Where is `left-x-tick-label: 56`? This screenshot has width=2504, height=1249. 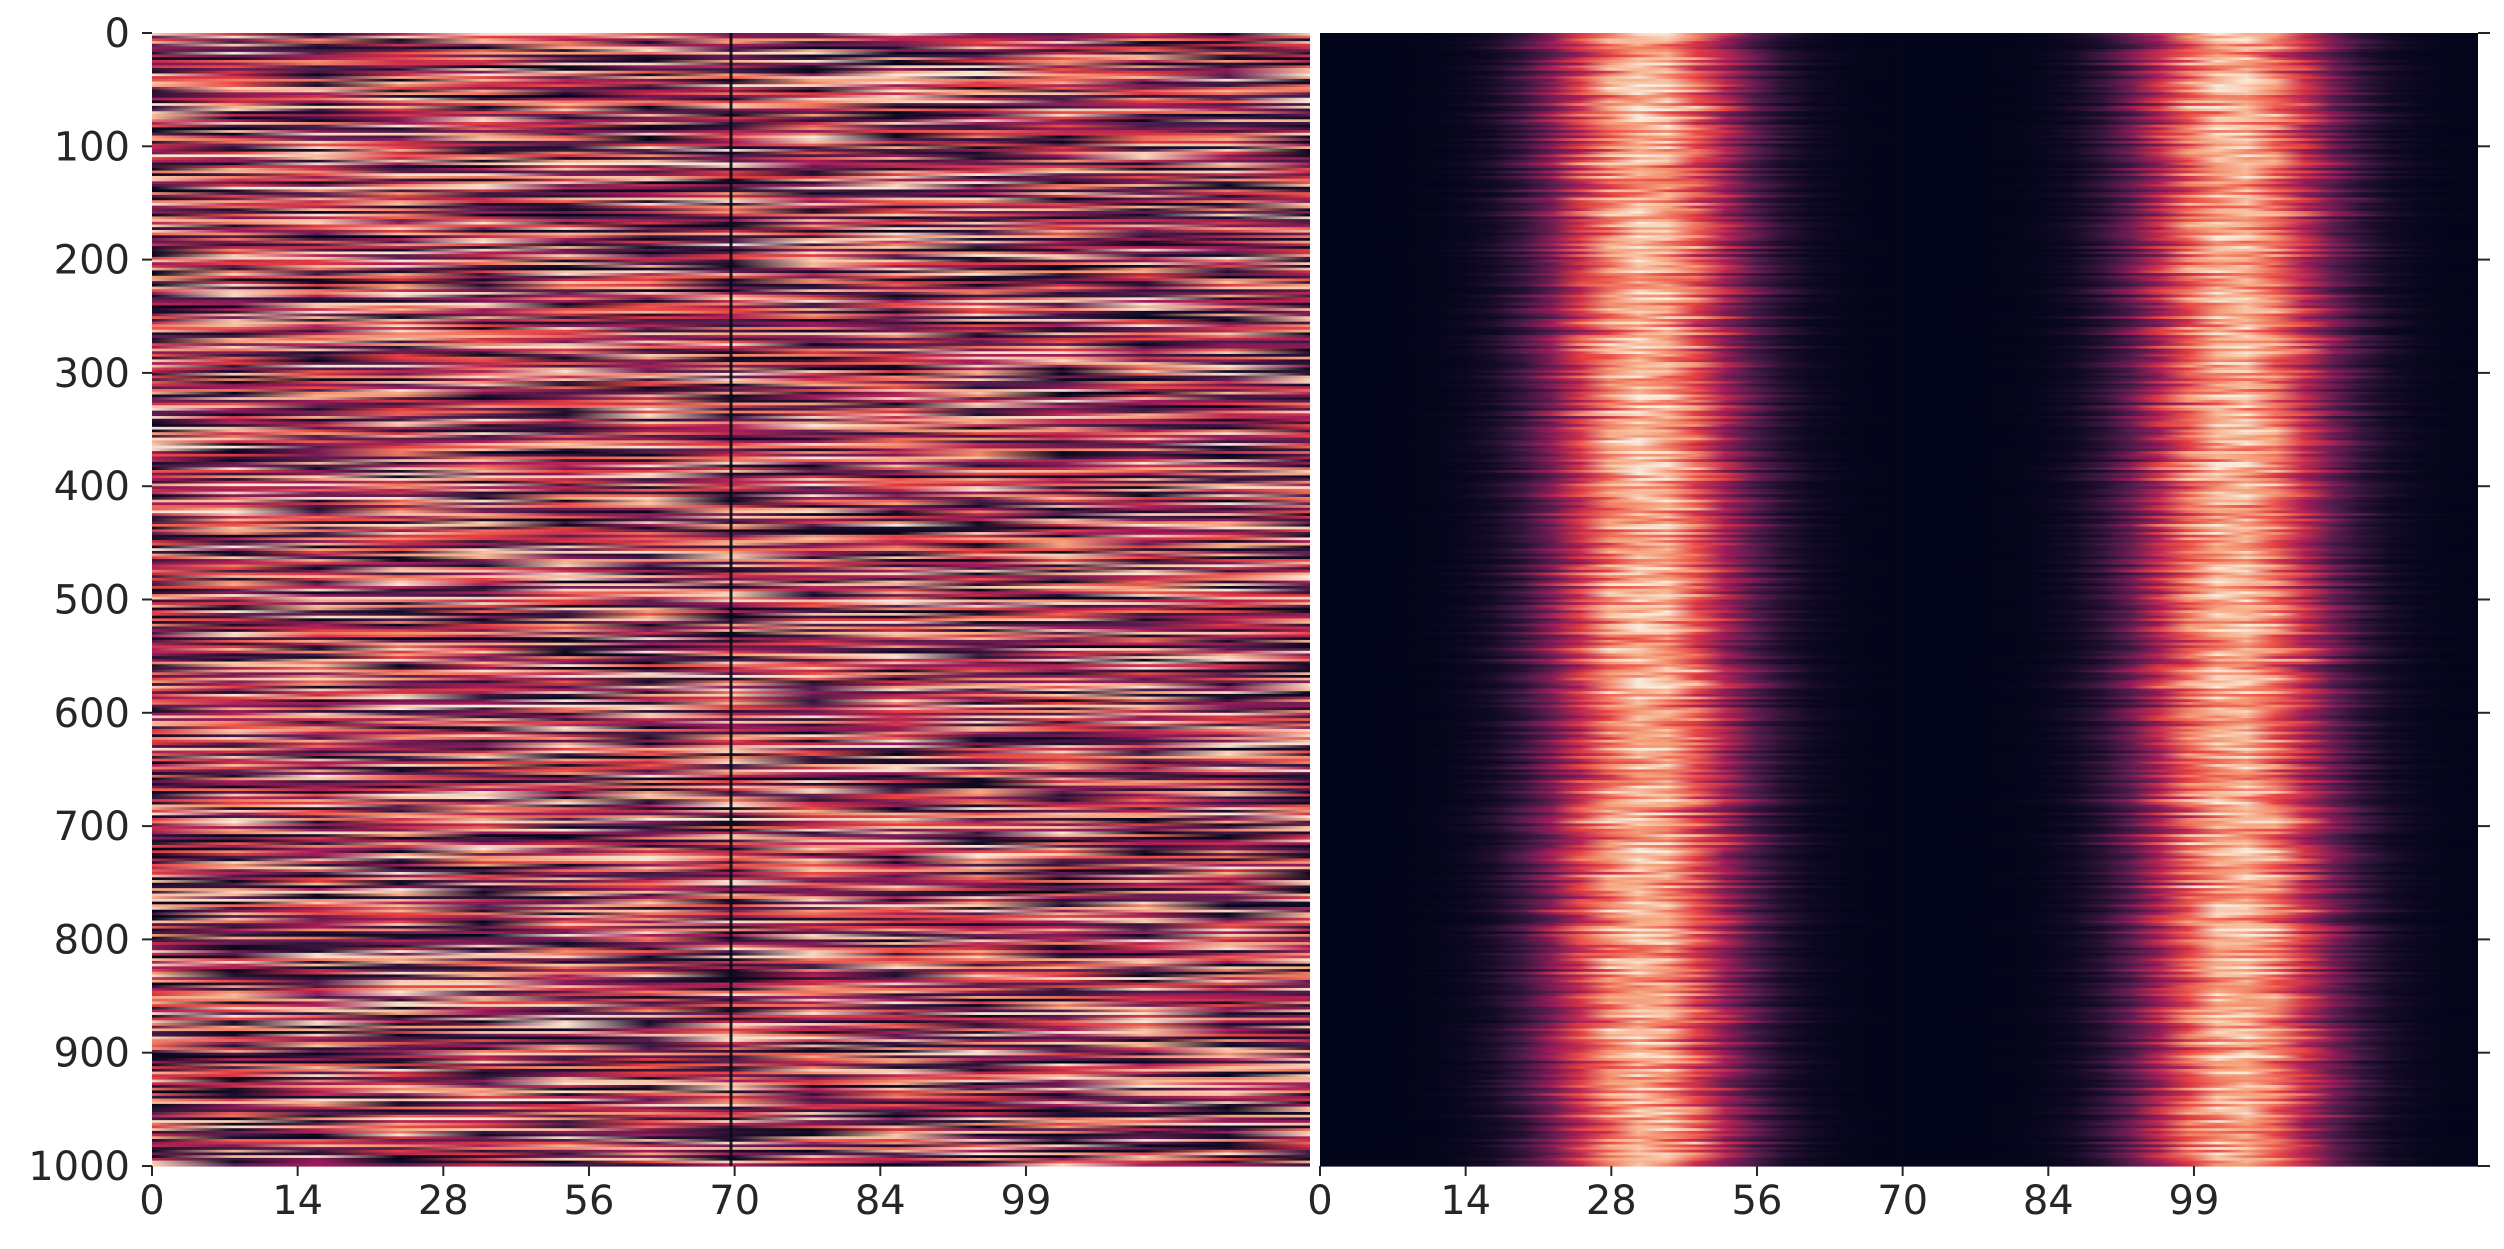
left-x-tick-label: 56 is located at coordinates (589, 1201).